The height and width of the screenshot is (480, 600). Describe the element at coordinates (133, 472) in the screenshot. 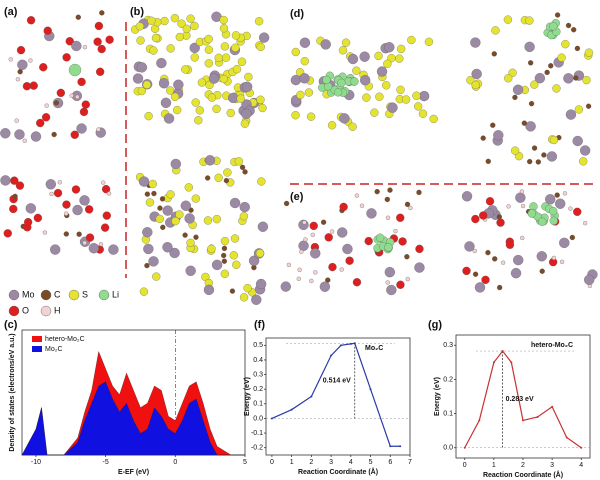

I see `x-axis-label: E-EF (eV)` at that location.